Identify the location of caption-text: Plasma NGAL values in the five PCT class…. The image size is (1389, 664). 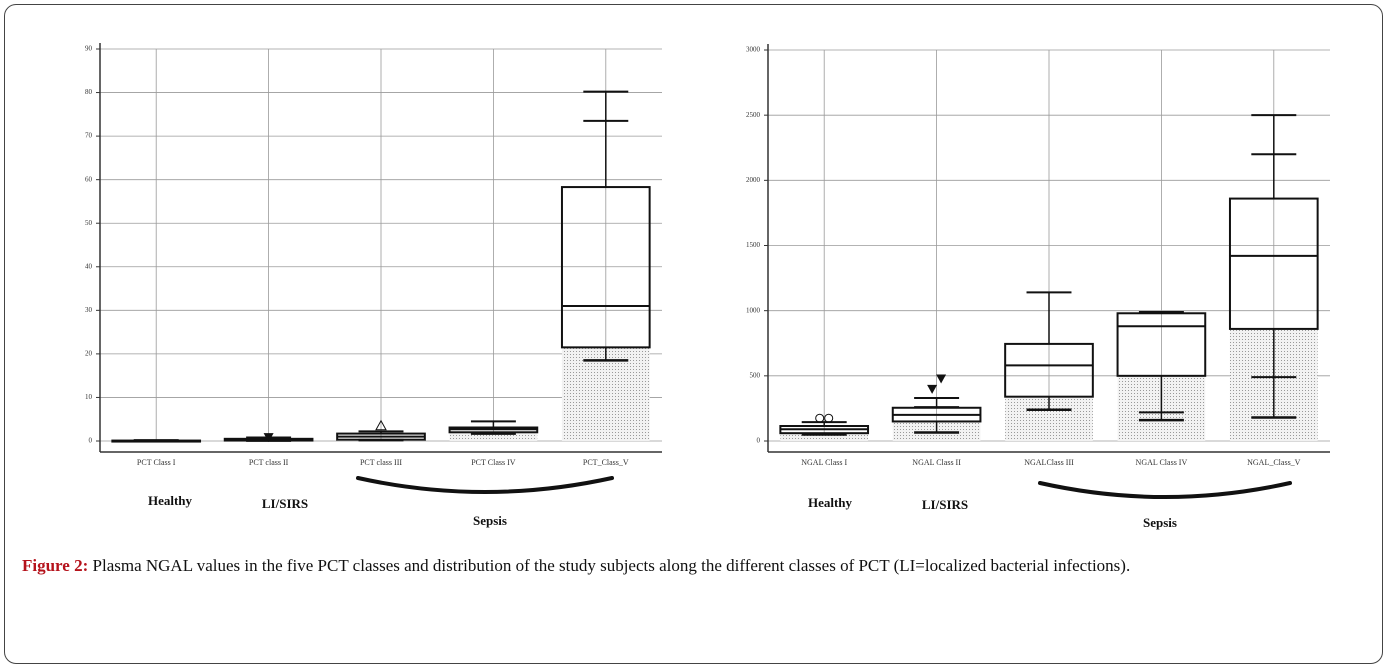
(612, 565).